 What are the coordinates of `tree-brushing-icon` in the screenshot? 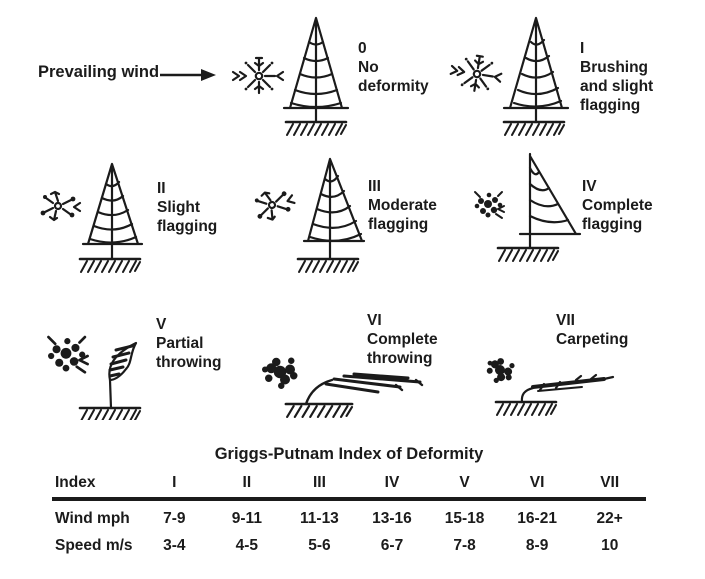 It's located at (536, 70).